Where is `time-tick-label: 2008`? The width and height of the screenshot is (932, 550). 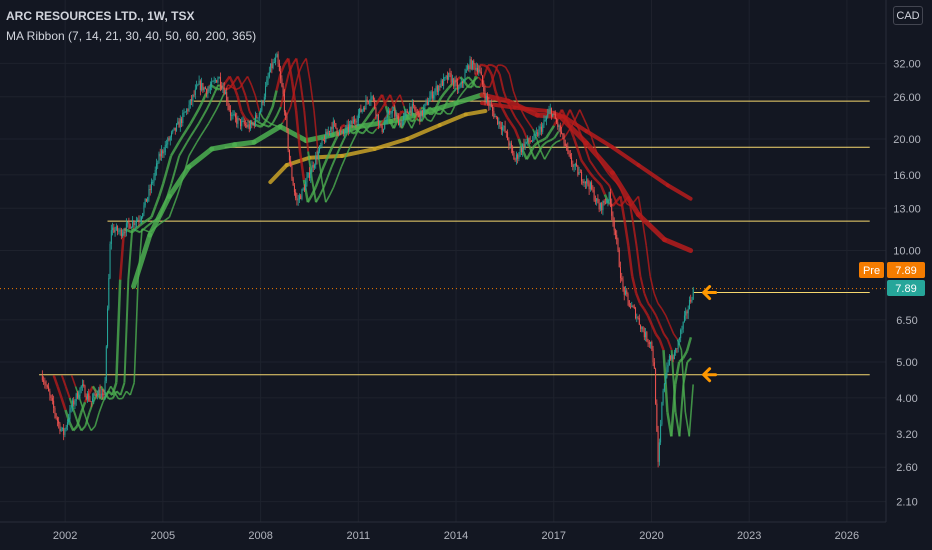
time-tick-label: 2008 is located at coordinates (260, 536).